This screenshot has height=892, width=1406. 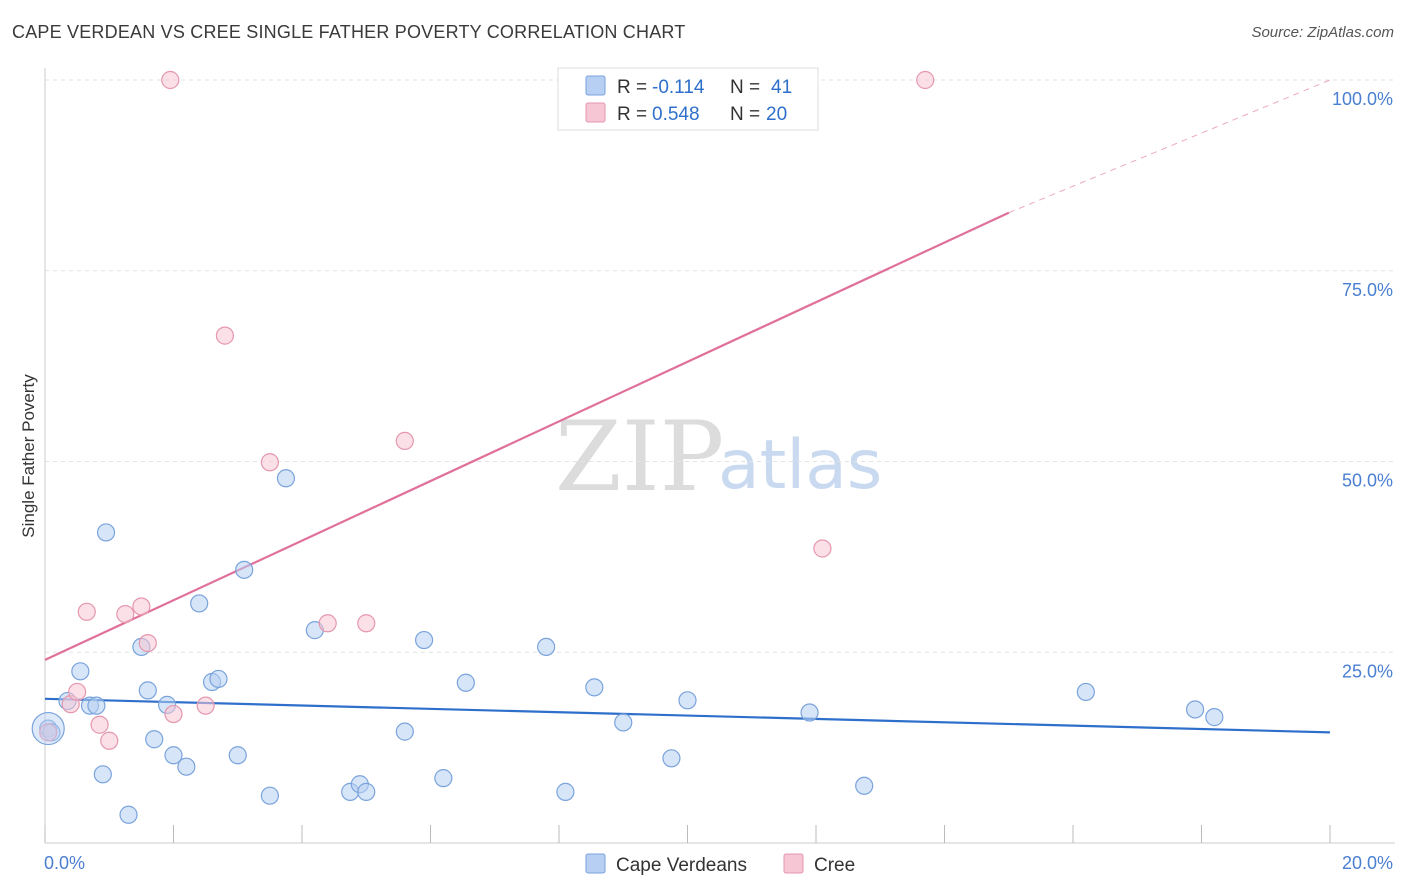 What do you see at coordinates (745, 87) in the screenshot?
I see `legend-n-label-1: N =` at bounding box center [745, 87].